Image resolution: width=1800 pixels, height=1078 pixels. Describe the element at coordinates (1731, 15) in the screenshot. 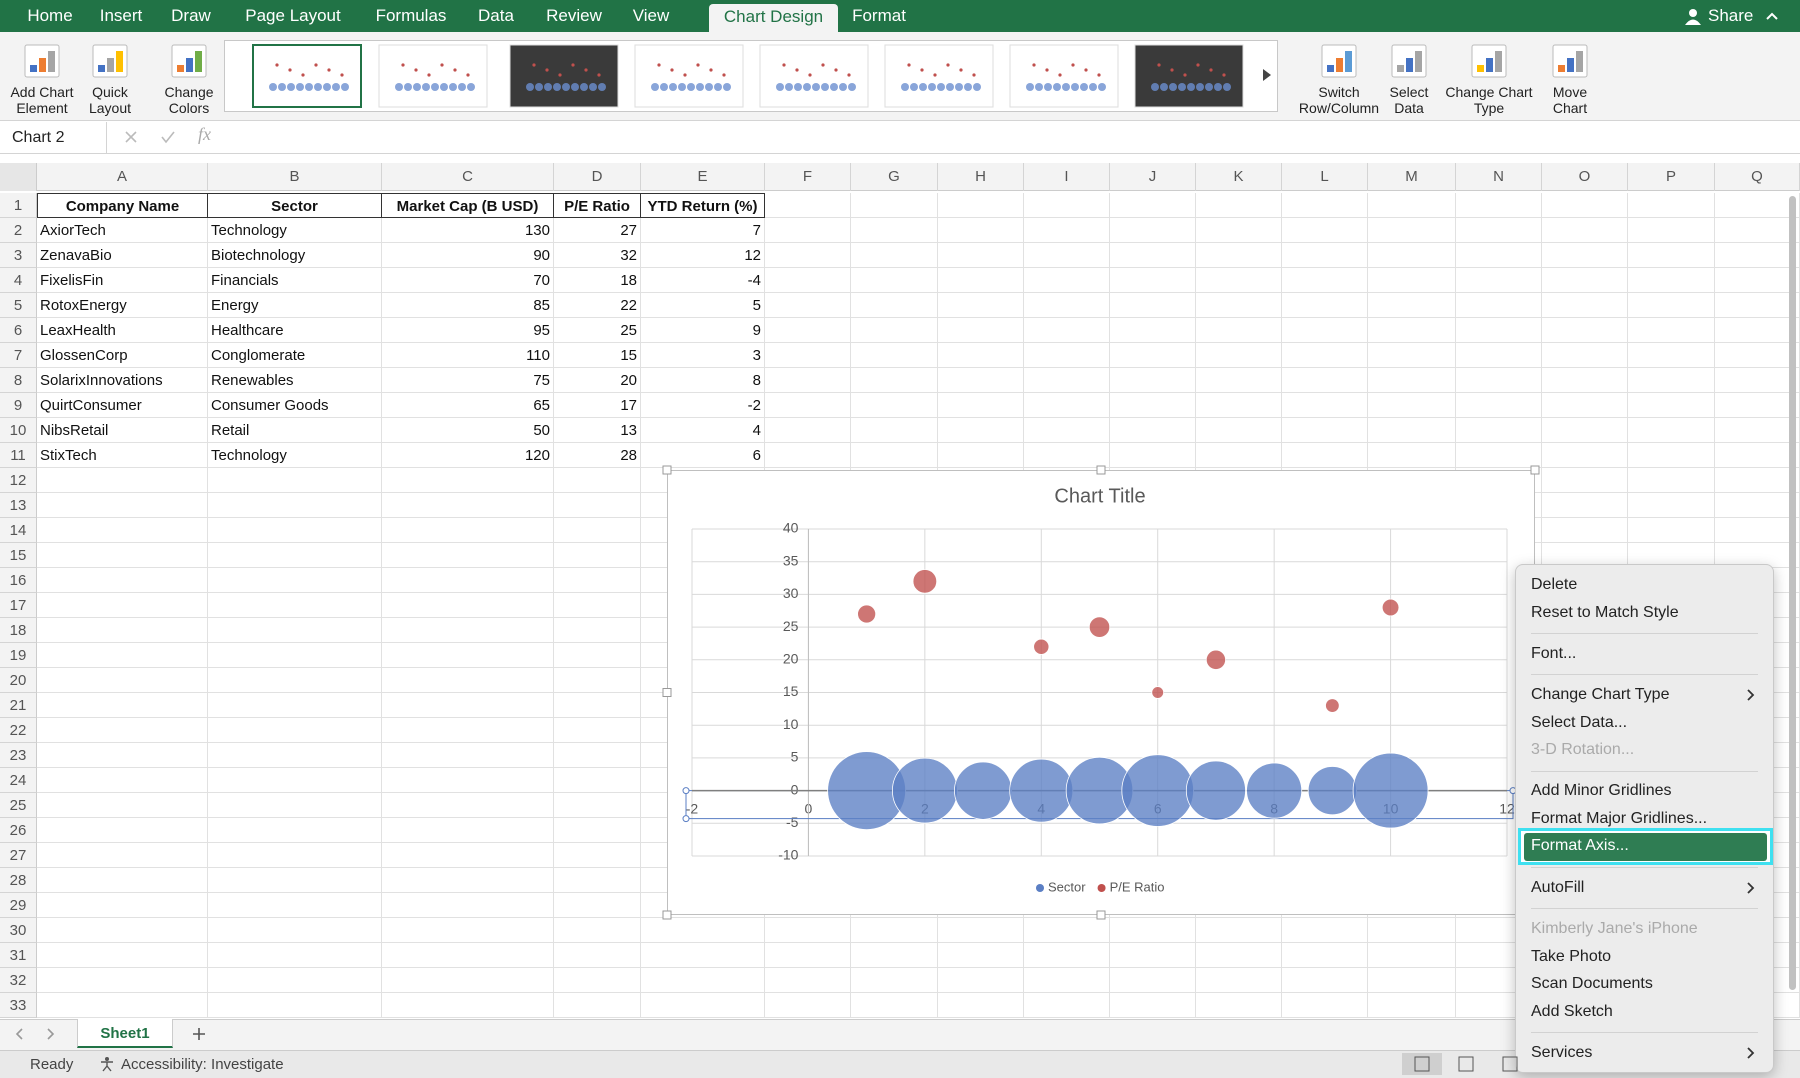

I see `share-button: Share` at that location.